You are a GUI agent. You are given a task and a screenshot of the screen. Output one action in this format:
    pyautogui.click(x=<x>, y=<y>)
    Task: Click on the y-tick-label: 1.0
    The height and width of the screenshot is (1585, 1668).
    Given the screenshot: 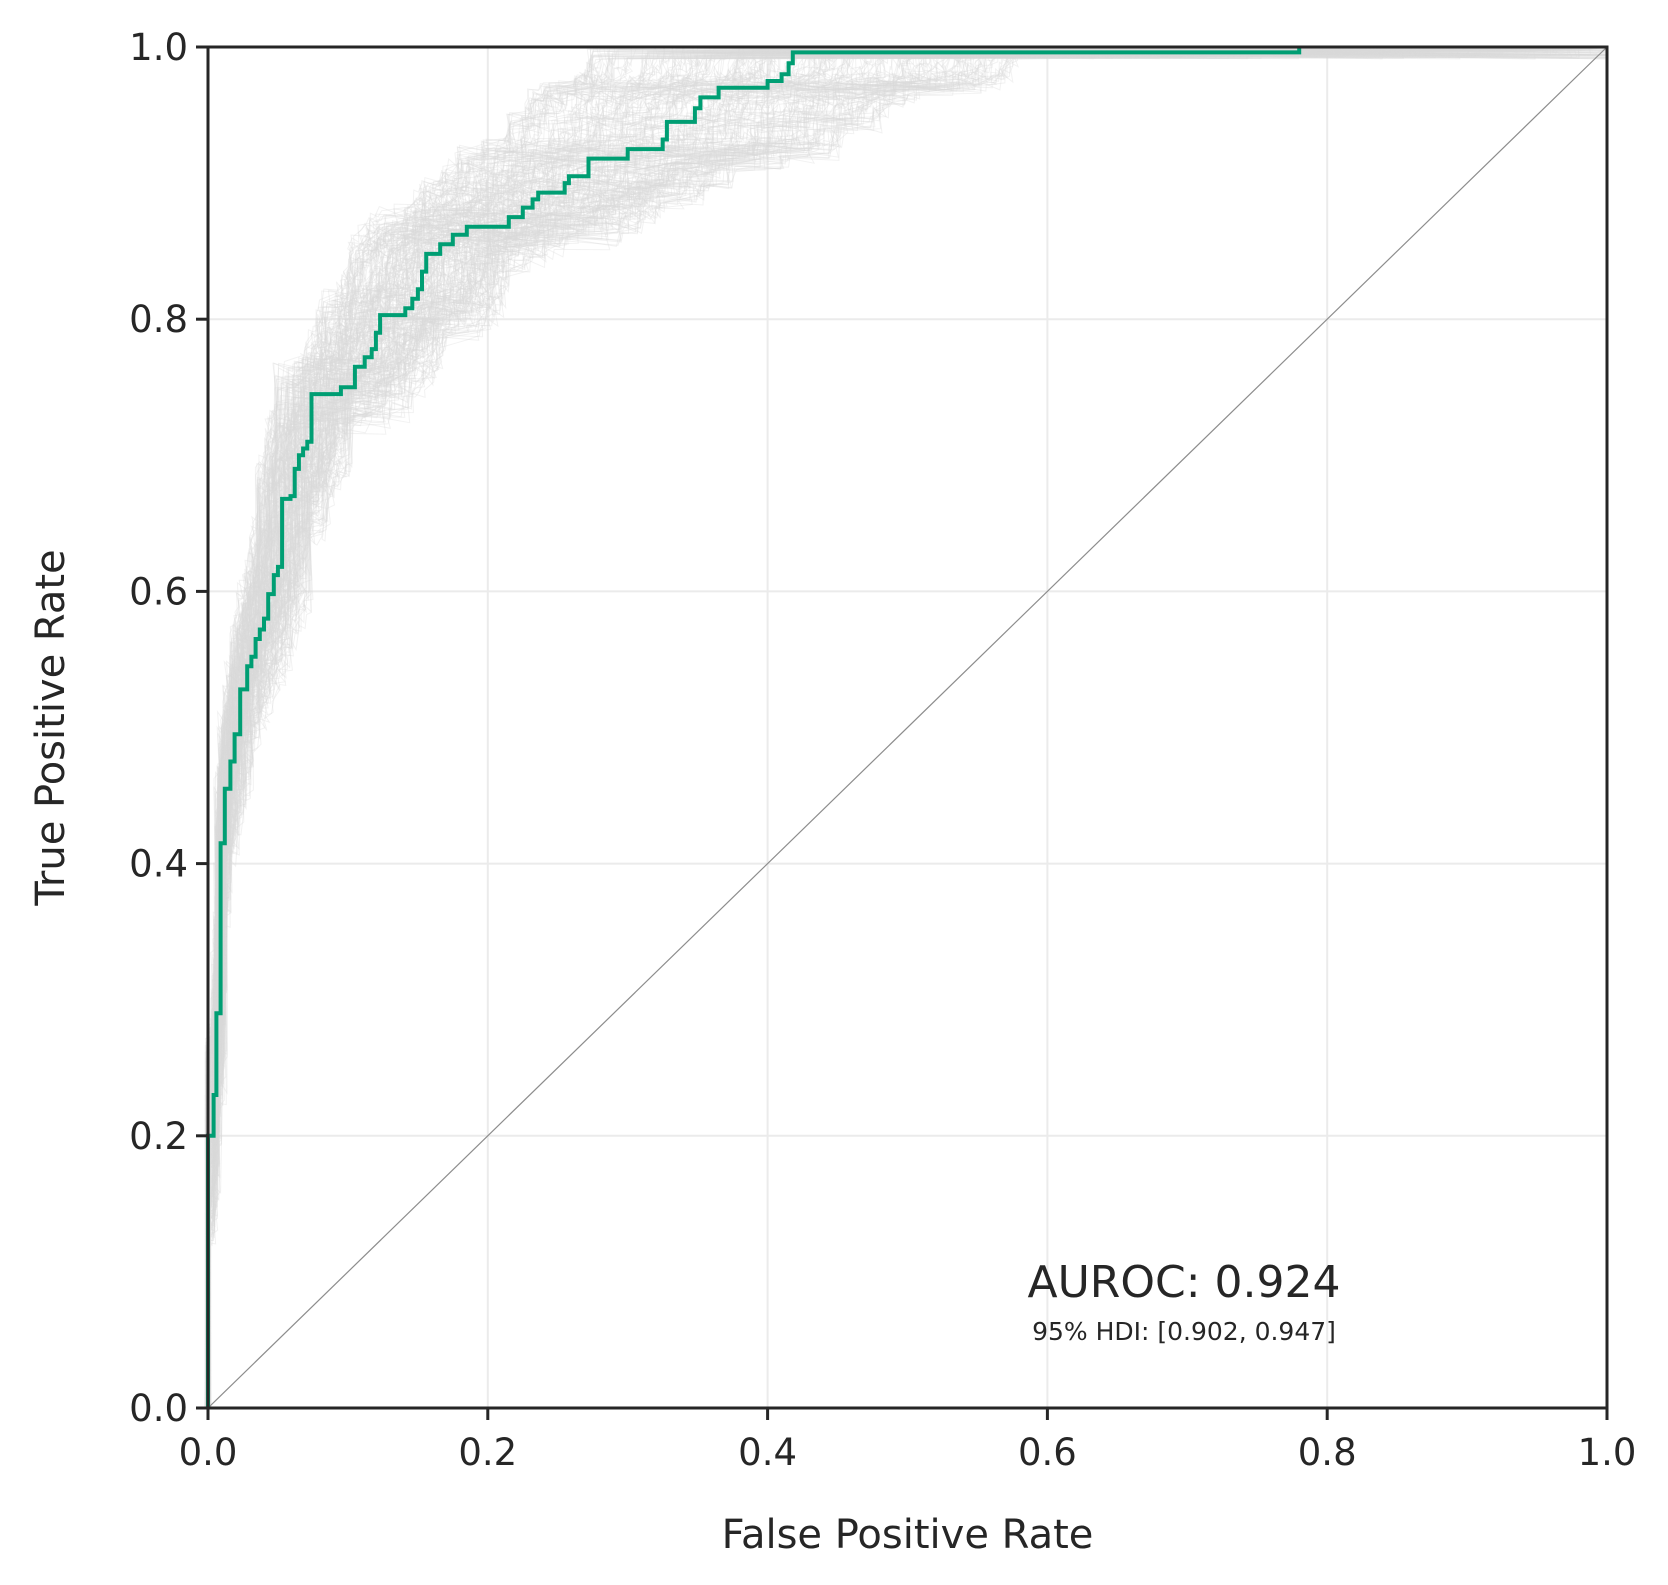 What is the action you would take?
    pyautogui.click(x=158, y=47)
    